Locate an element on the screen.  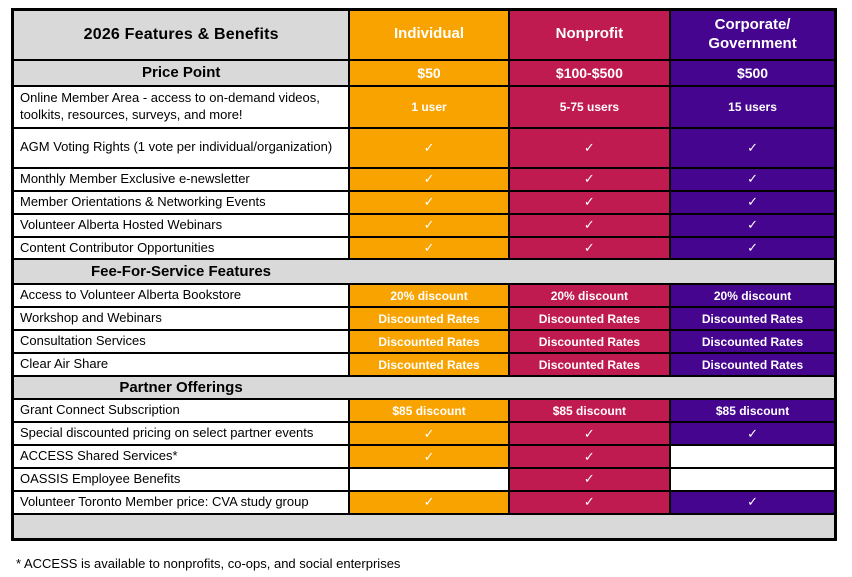
table-title: 2026 Features & Benefits is located at coordinates (181, 34).